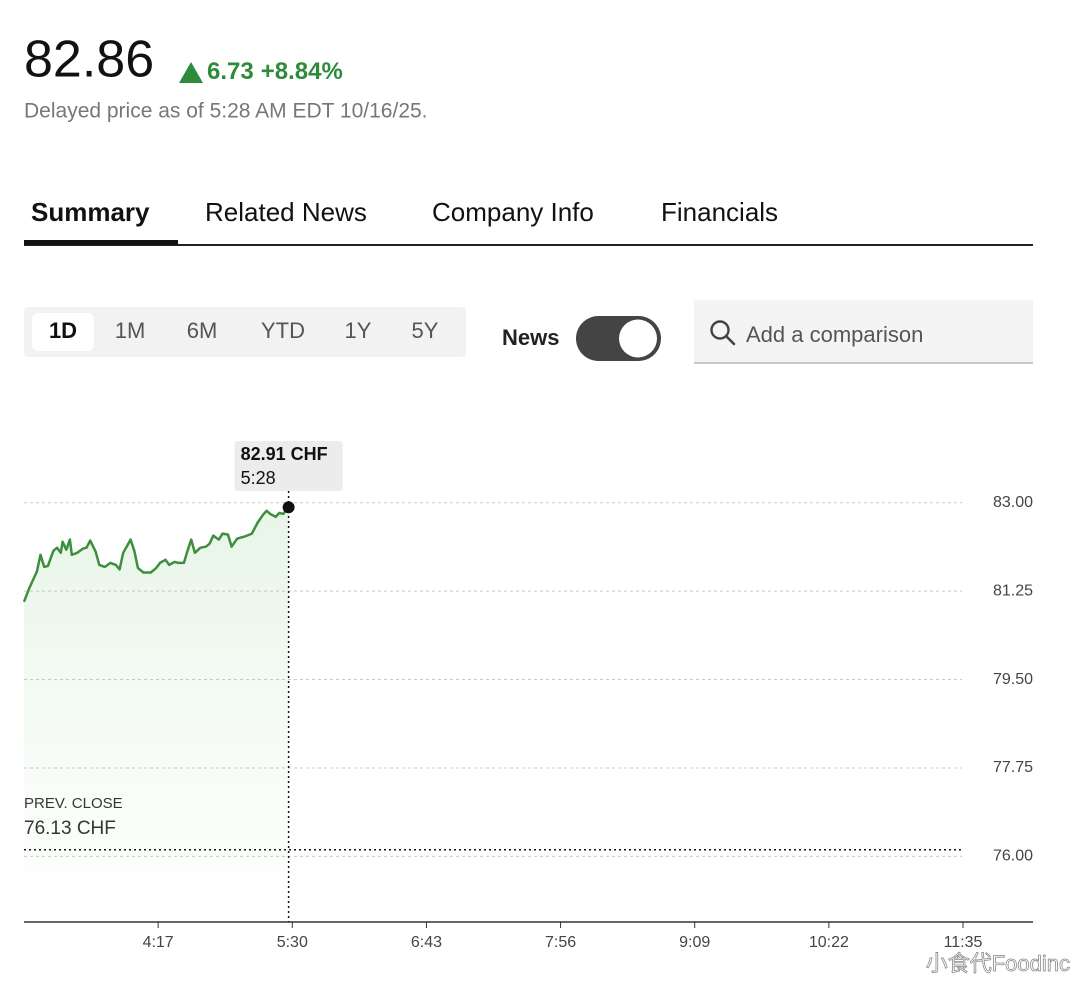  I want to click on tab-indicator, so click(101, 242).